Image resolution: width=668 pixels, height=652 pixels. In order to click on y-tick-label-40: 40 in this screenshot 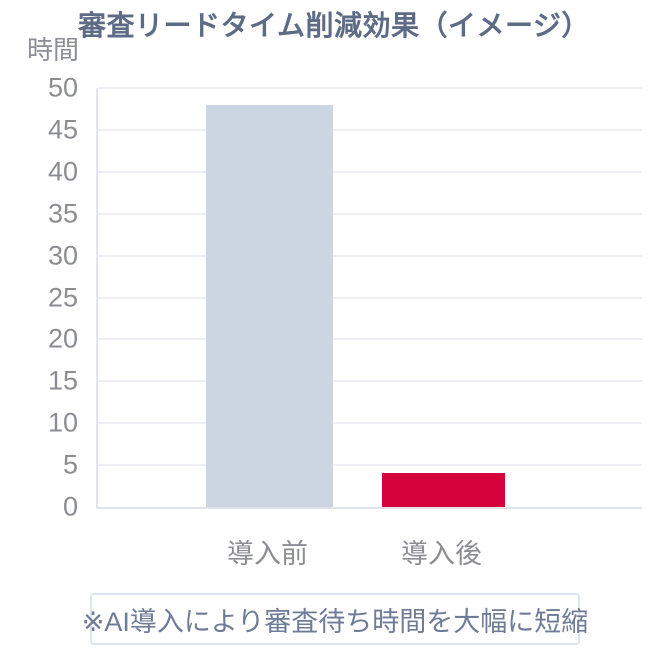, I will do `click(62, 171)`.